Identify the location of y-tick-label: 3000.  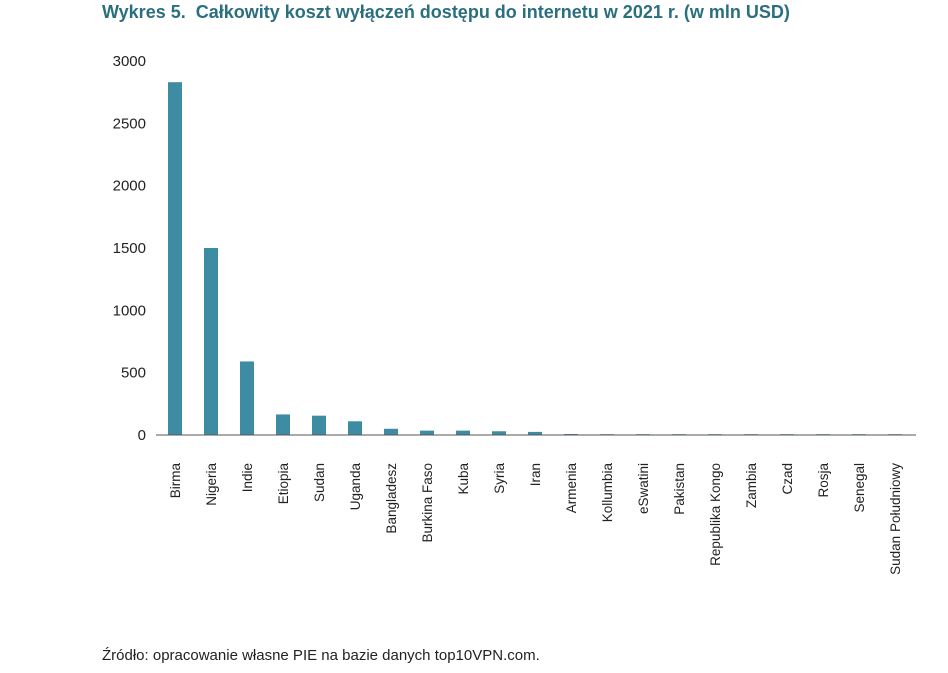
(129, 61).